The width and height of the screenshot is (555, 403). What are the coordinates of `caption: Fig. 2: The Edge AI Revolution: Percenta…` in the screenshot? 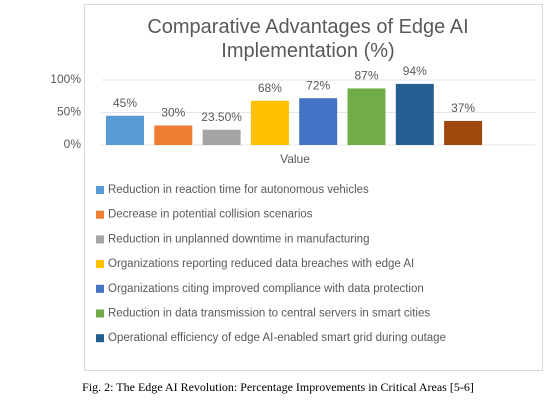 It's located at (278, 387).